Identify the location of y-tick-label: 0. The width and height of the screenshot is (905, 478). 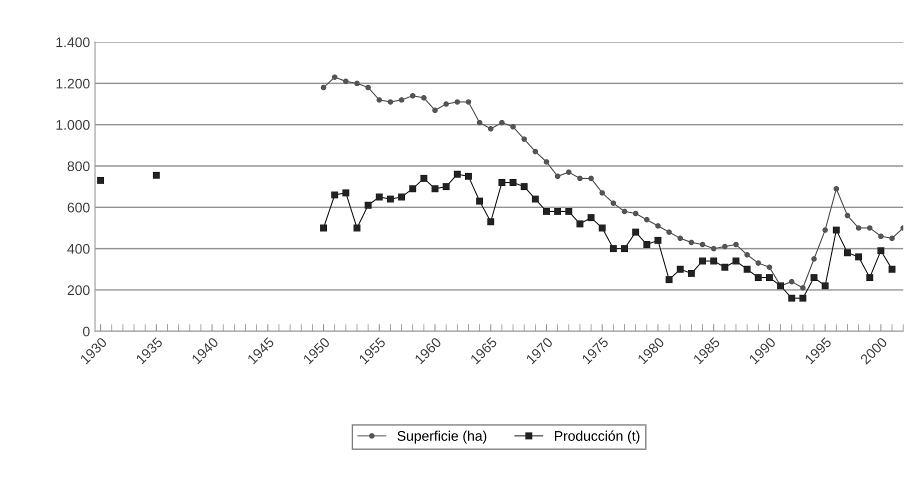
(86, 331).